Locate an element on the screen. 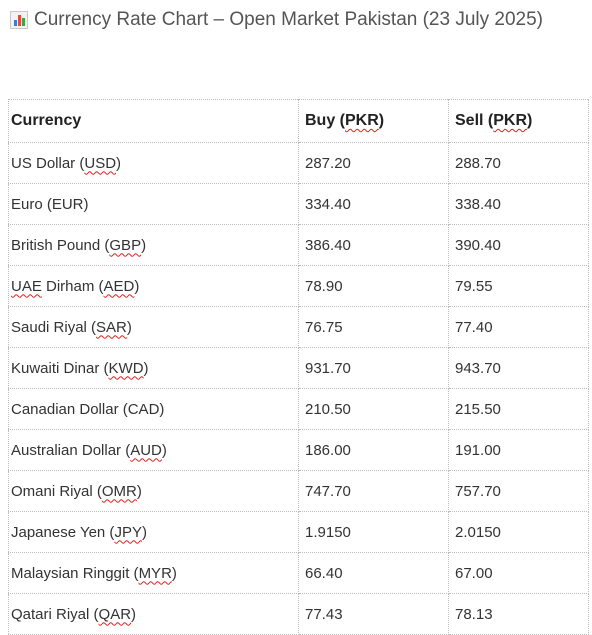 The image size is (592, 635). table-row: Japanese Yen (JPY) 1.9150 2.0150 is located at coordinates (298, 532).